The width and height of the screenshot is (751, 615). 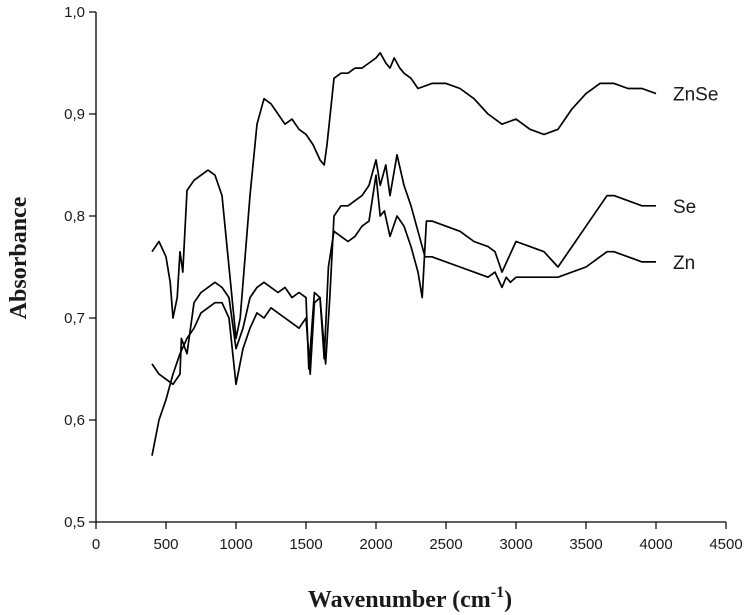 What do you see at coordinates (235, 544) in the screenshot?
I see `x-tick-label: 1000` at bounding box center [235, 544].